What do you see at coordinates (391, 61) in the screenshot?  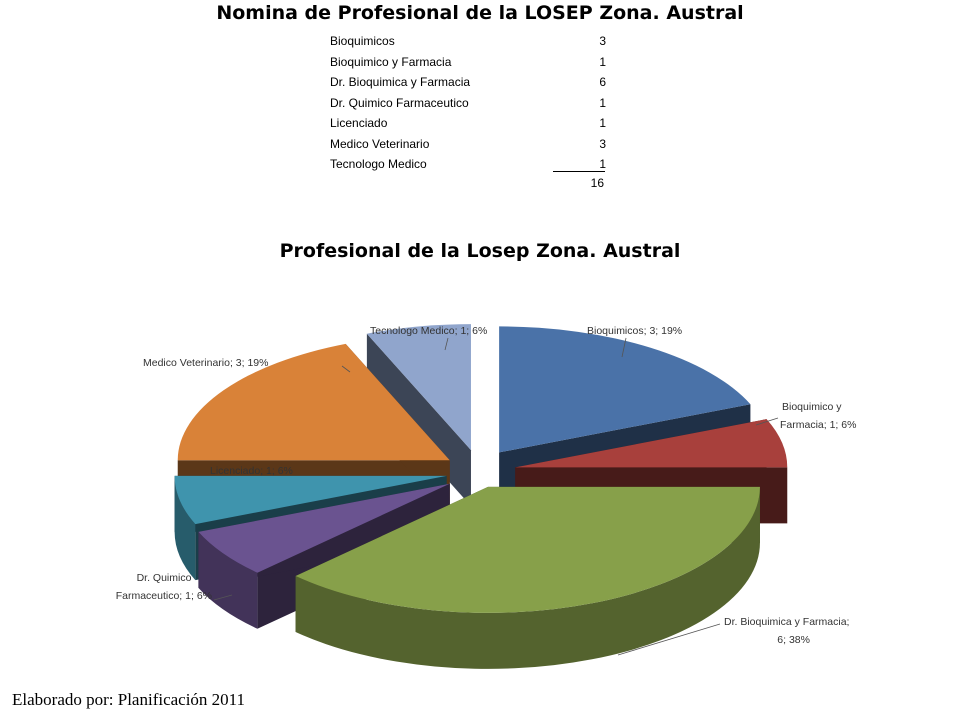 I see `row-label: Bioquimico y Farmacia` at bounding box center [391, 61].